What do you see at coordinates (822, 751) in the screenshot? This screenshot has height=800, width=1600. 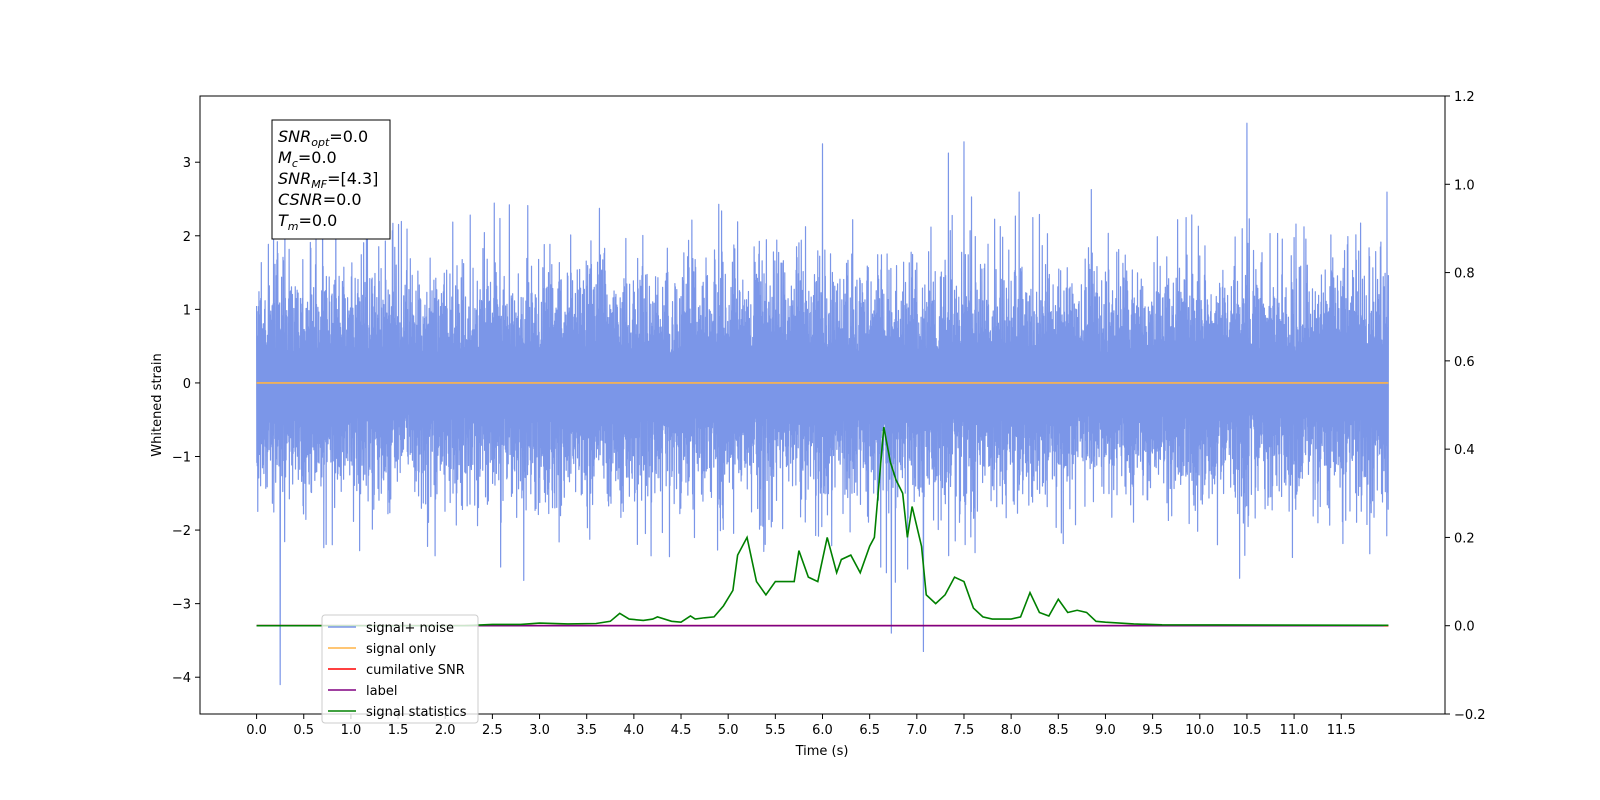 I see `x-axis-label: Time (s)` at bounding box center [822, 751].